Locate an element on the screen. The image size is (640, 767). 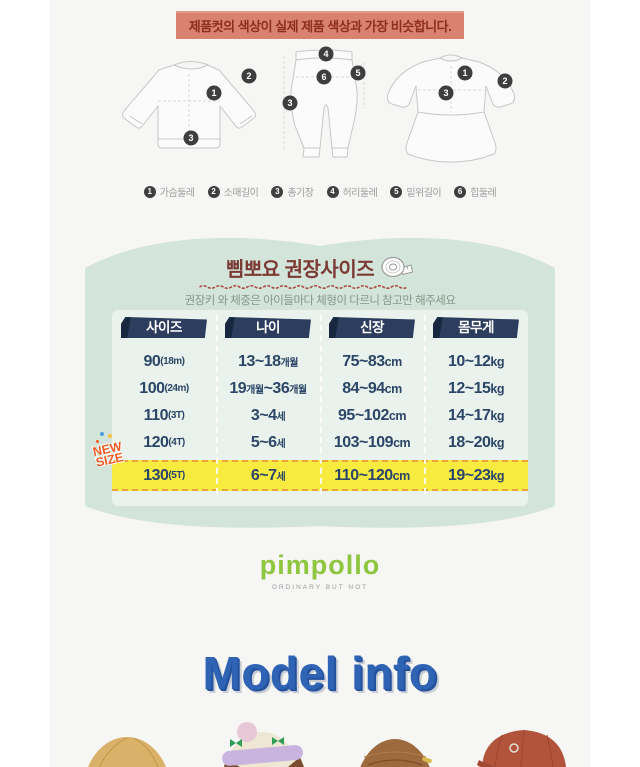
brand-name: pimpollo is located at coordinates (320, 565).